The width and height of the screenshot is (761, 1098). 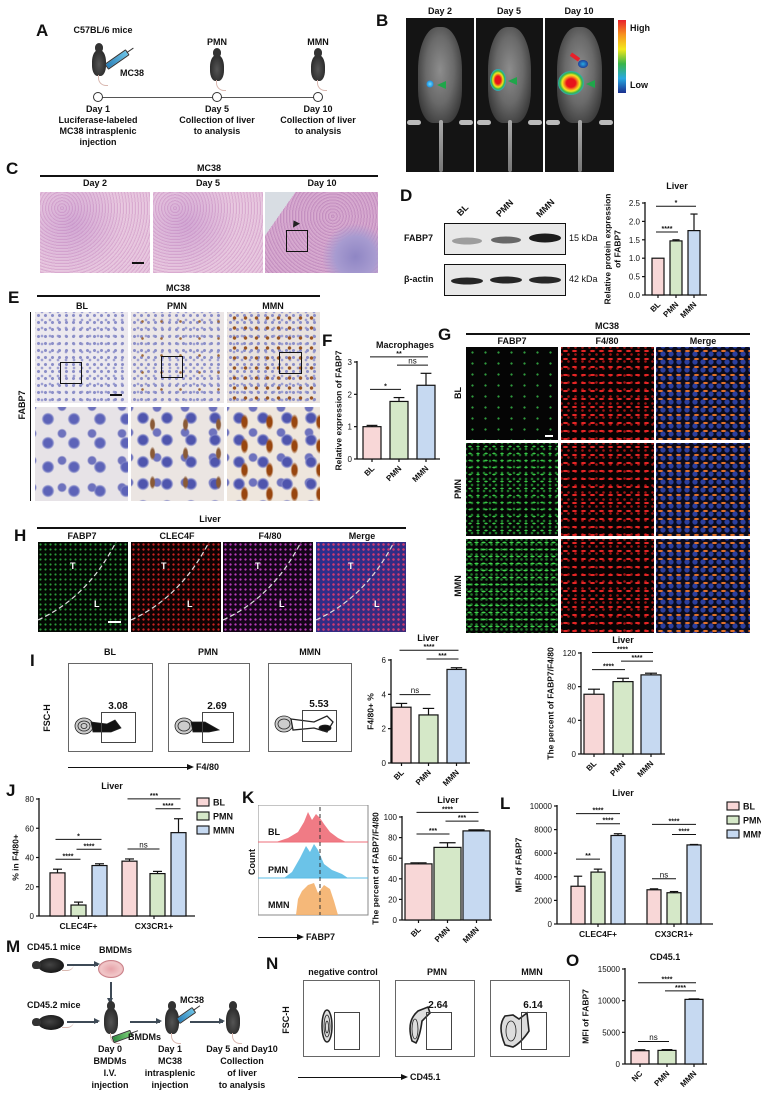 I want to click on stage-description: Day 5 Collection of liver to analysis, so click(x=217, y=120).